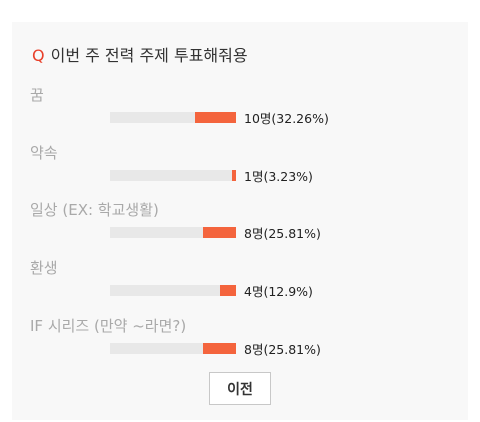  I want to click on question-text: 이번 주 전력 주제 투표해줘용, so click(149, 55).